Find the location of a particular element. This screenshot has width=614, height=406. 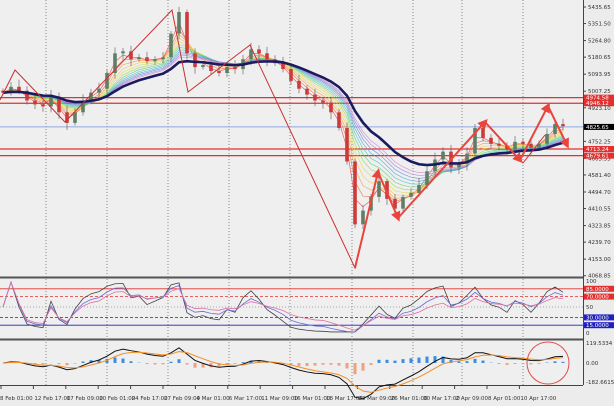

price-tick-label: 4494.70 is located at coordinates (599, 193).